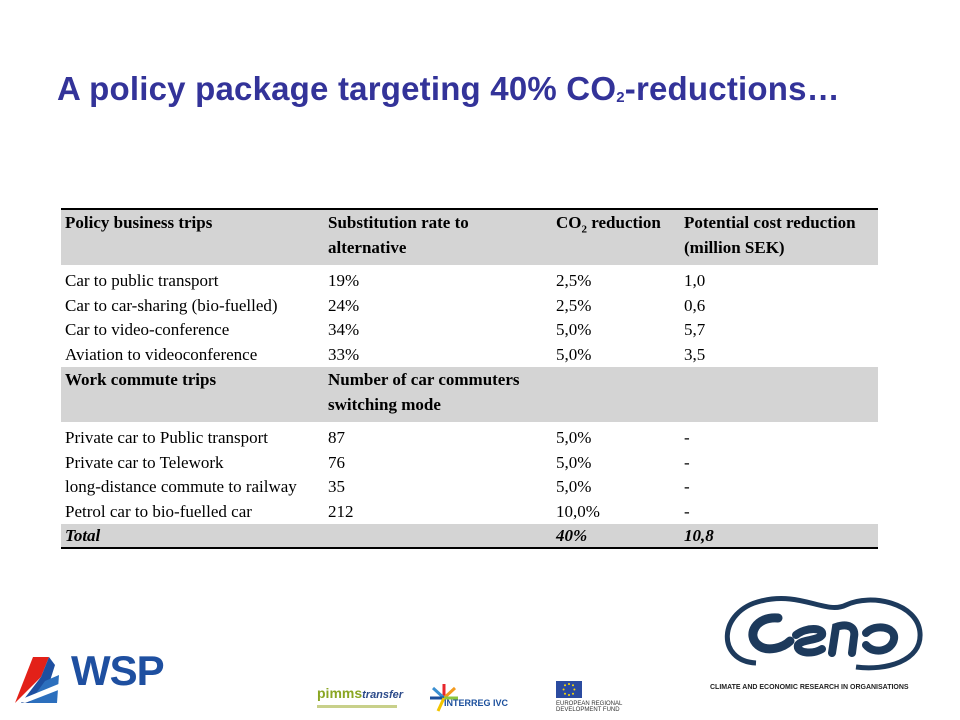 The width and height of the screenshot is (960, 720). I want to click on total-co2: 40%, so click(616, 536).